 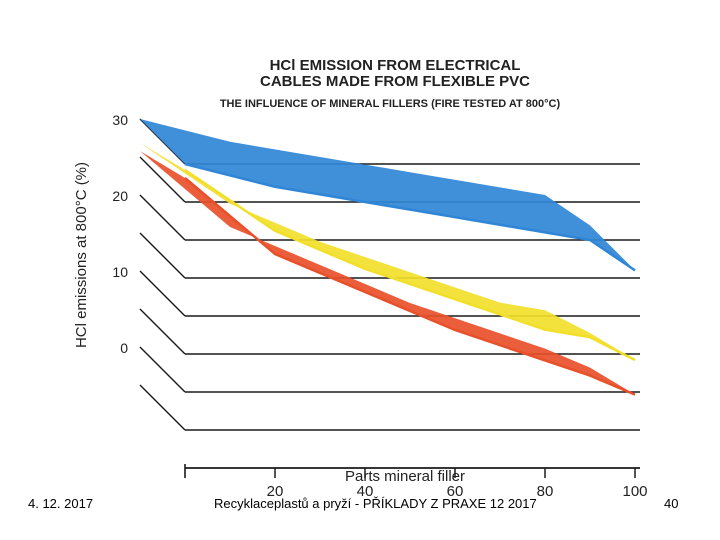 What do you see at coordinates (61, 503) in the screenshot?
I see `footer-date: 4. 12. 2017` at bounding box center [61, 503].